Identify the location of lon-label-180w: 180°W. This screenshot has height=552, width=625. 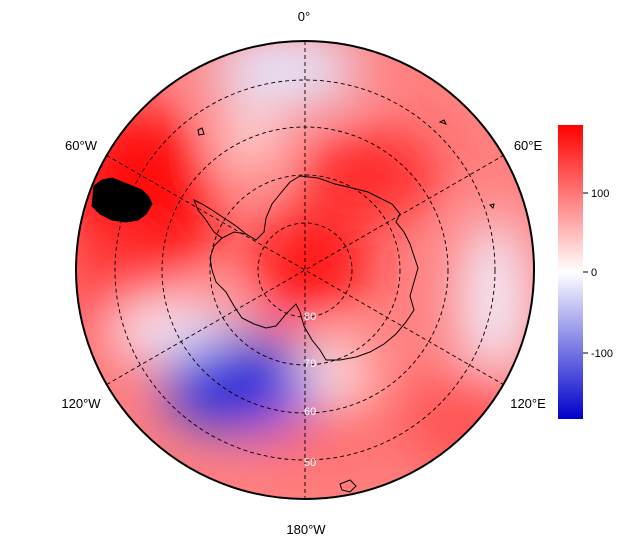
(306, 529).